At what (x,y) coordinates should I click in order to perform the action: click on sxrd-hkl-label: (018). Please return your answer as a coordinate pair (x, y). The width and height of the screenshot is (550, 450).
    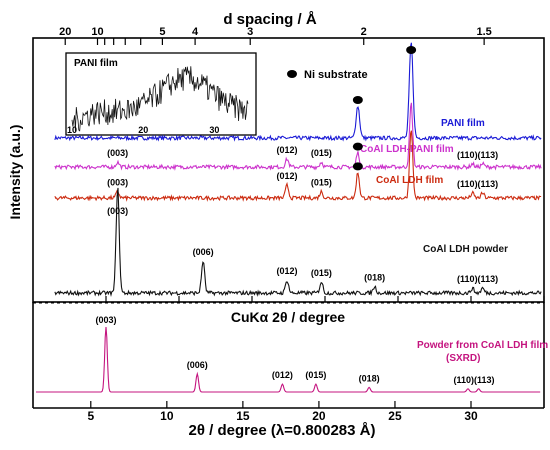
    Looking at the image, I should click on (369, 378).